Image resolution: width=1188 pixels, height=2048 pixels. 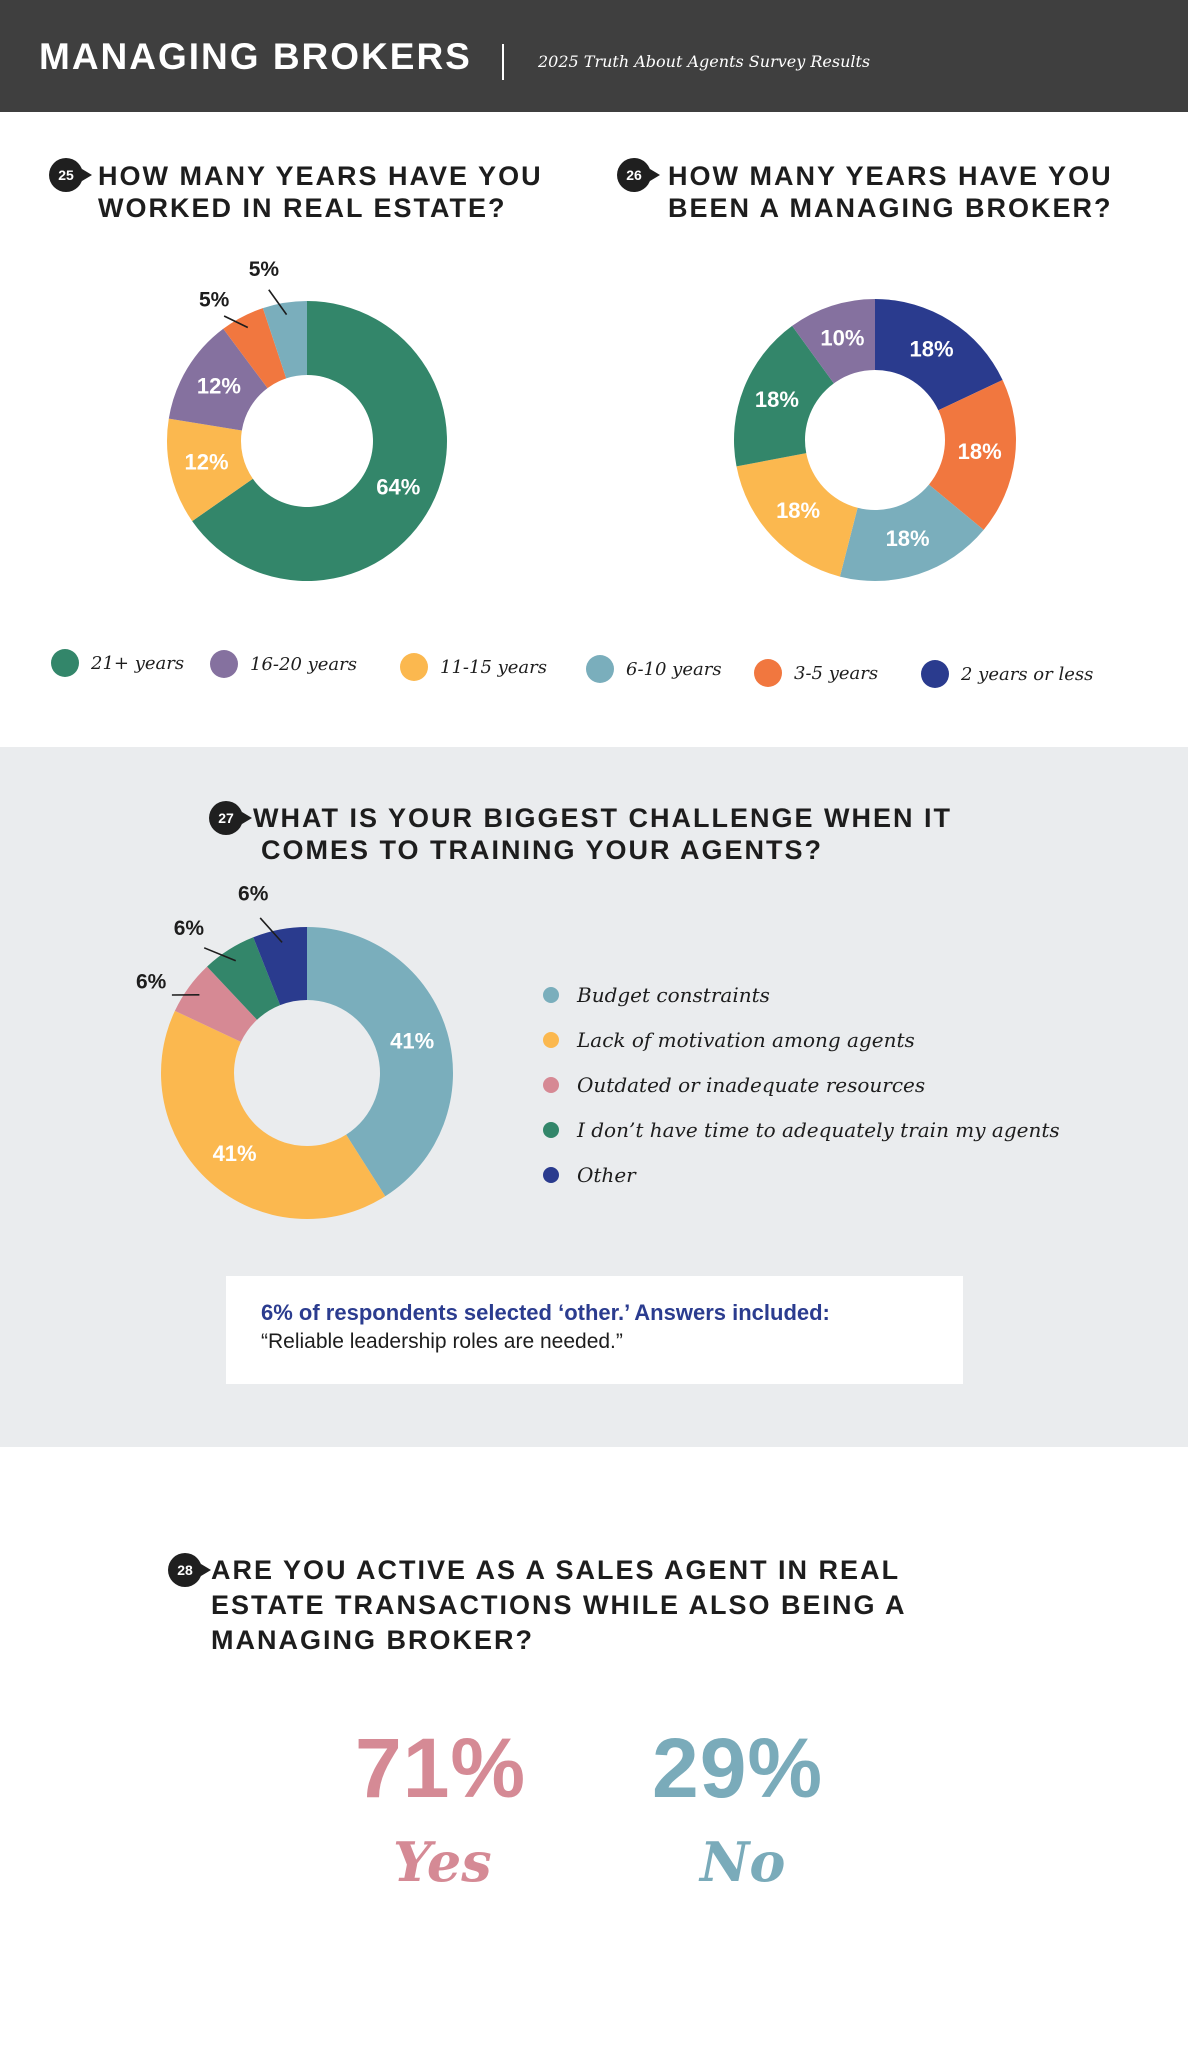 I want to click on header-divider, so click(x=503, y=62).